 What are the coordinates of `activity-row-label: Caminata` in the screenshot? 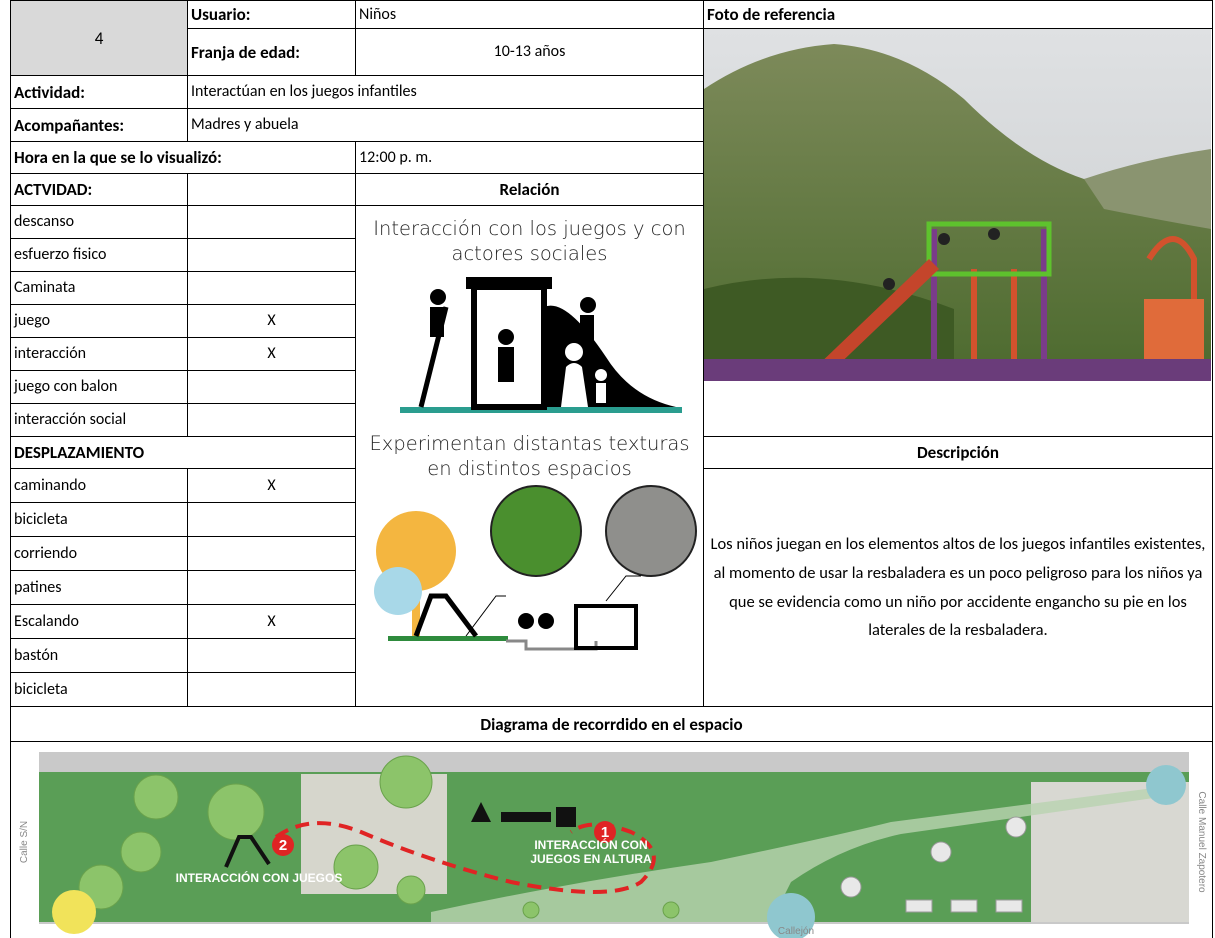 It's located at (99, 288).